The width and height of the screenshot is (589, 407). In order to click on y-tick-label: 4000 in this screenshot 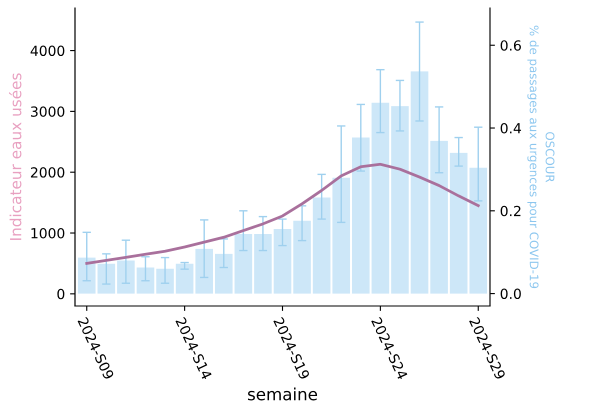, I will do `click(47, 51)`.